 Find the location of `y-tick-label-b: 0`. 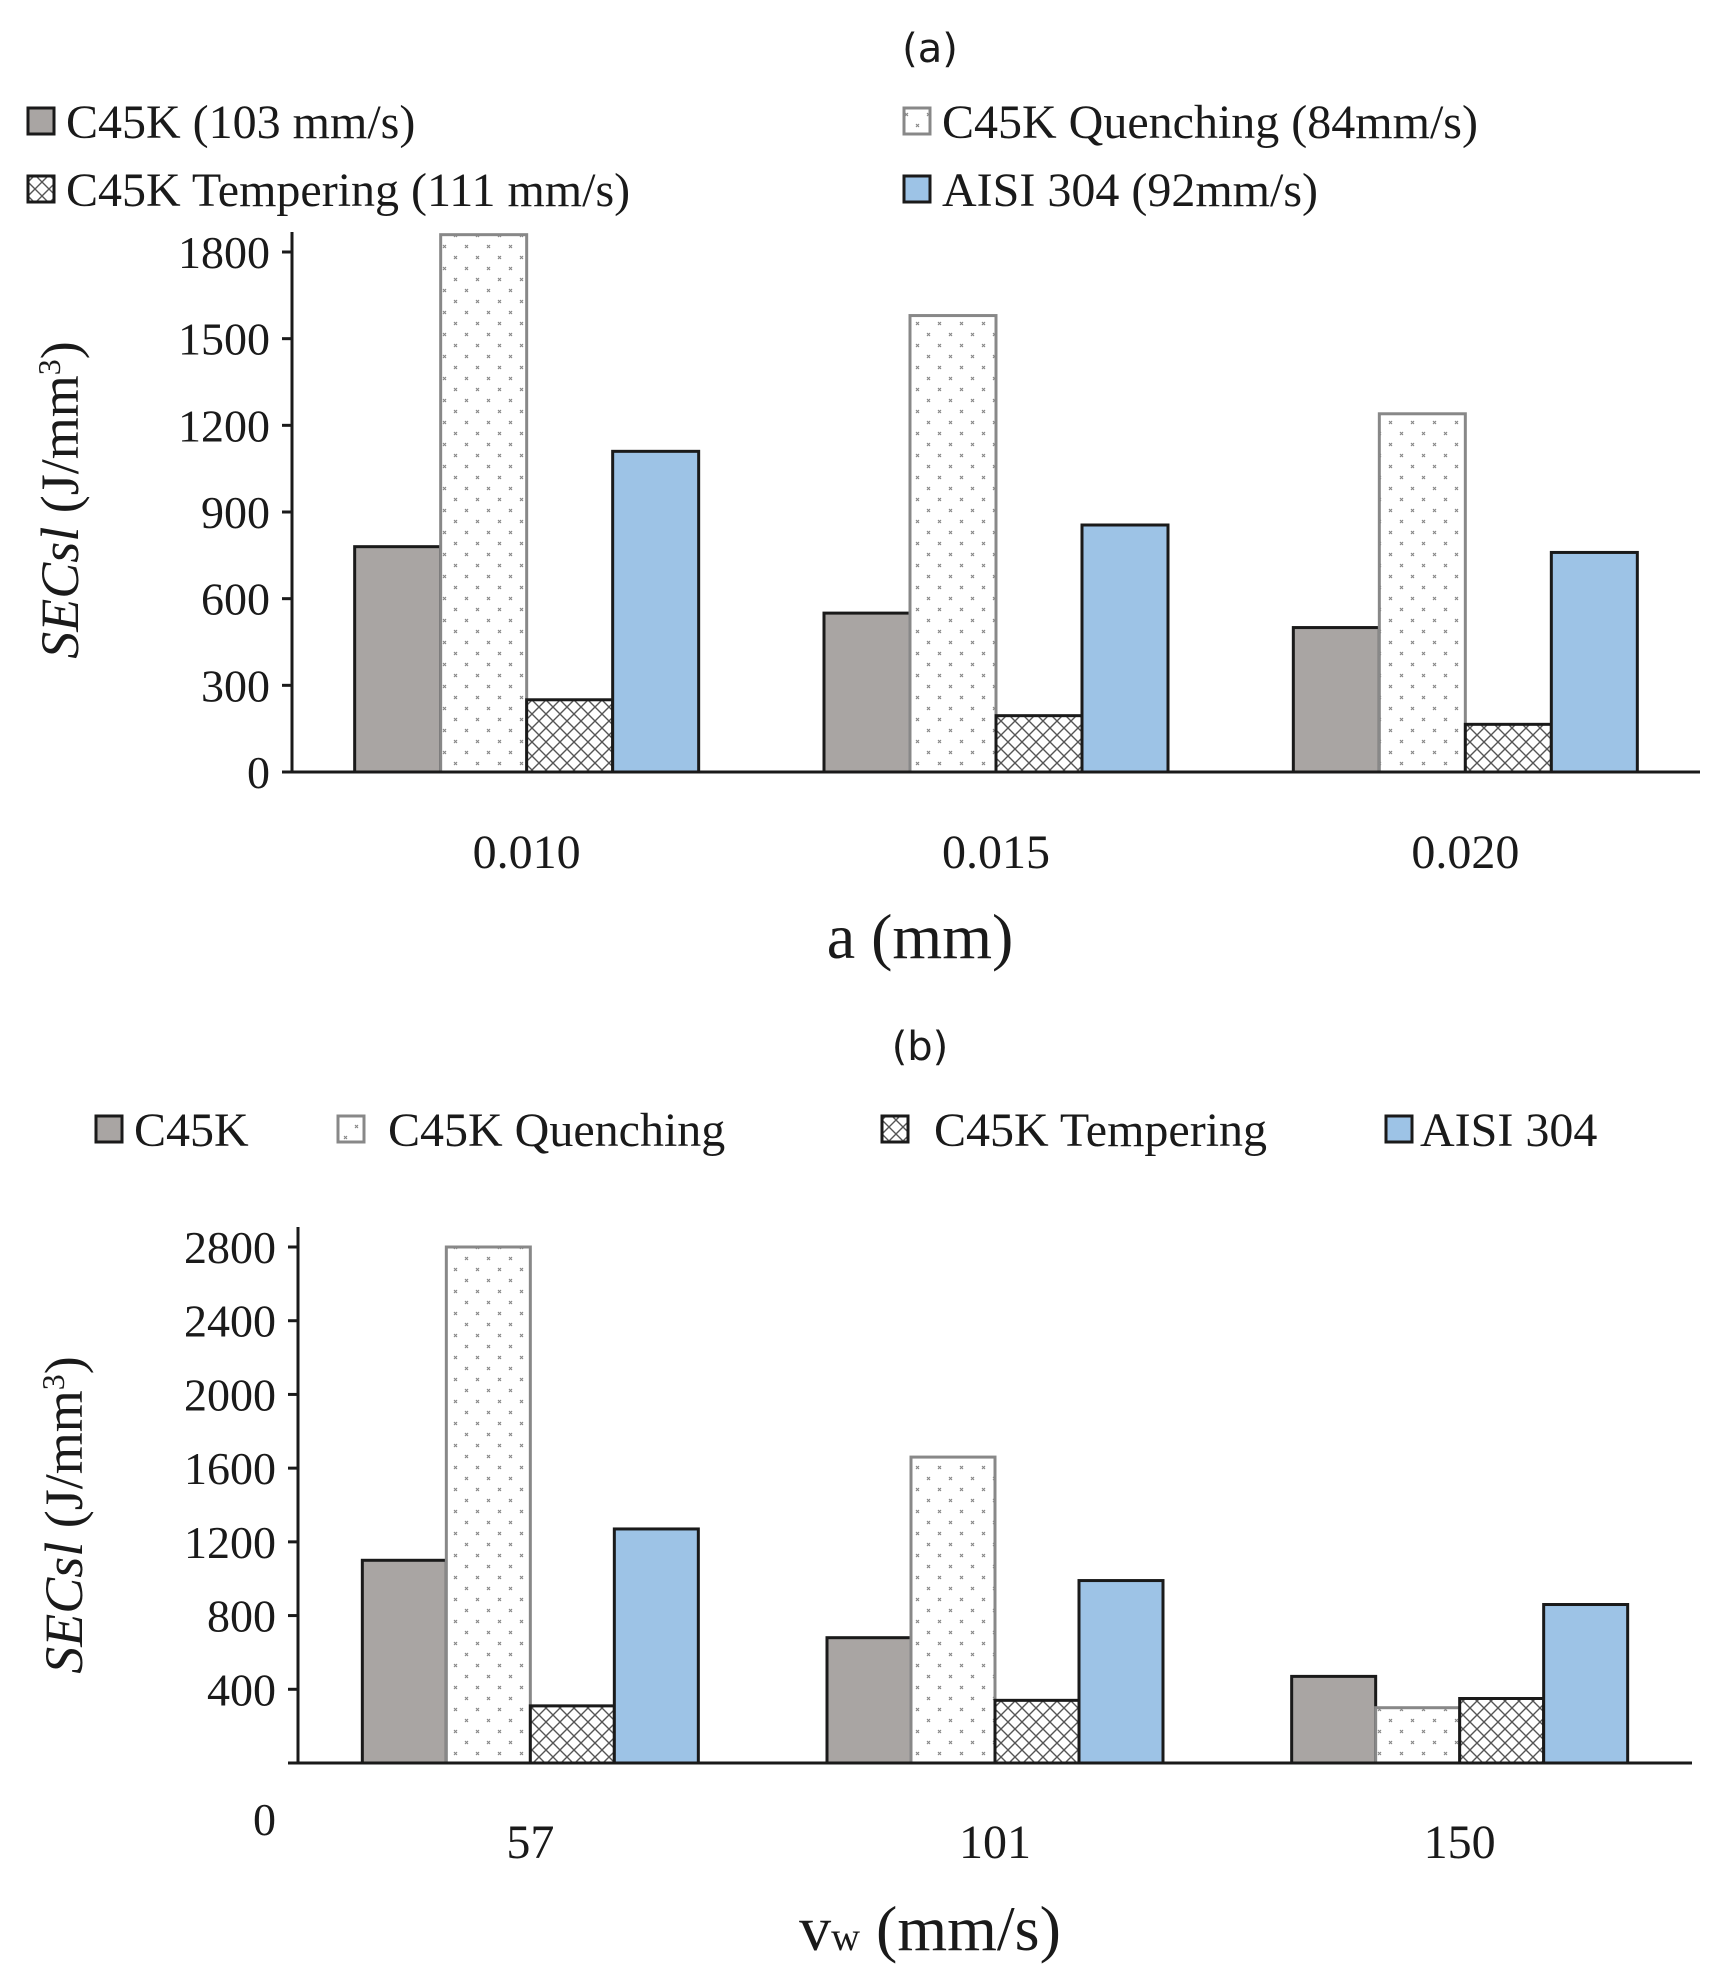

y-tick-label-b: 0 is located at coordinates (264, 1819).